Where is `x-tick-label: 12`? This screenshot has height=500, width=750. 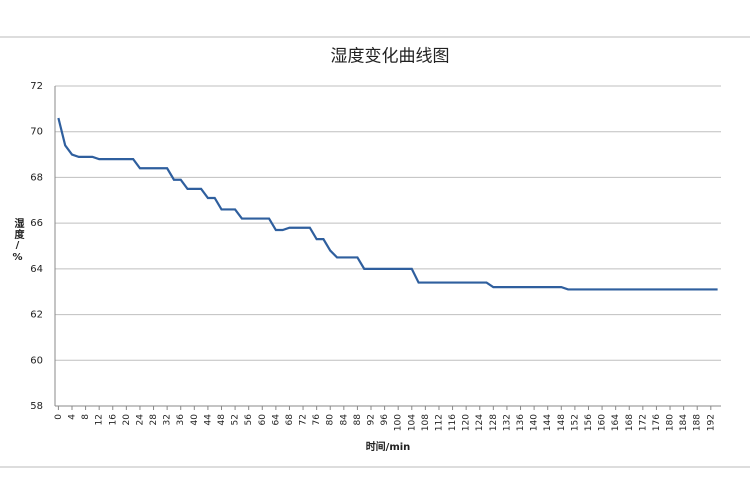 x-tick-label: 12 is located at coordinates (100, 419).